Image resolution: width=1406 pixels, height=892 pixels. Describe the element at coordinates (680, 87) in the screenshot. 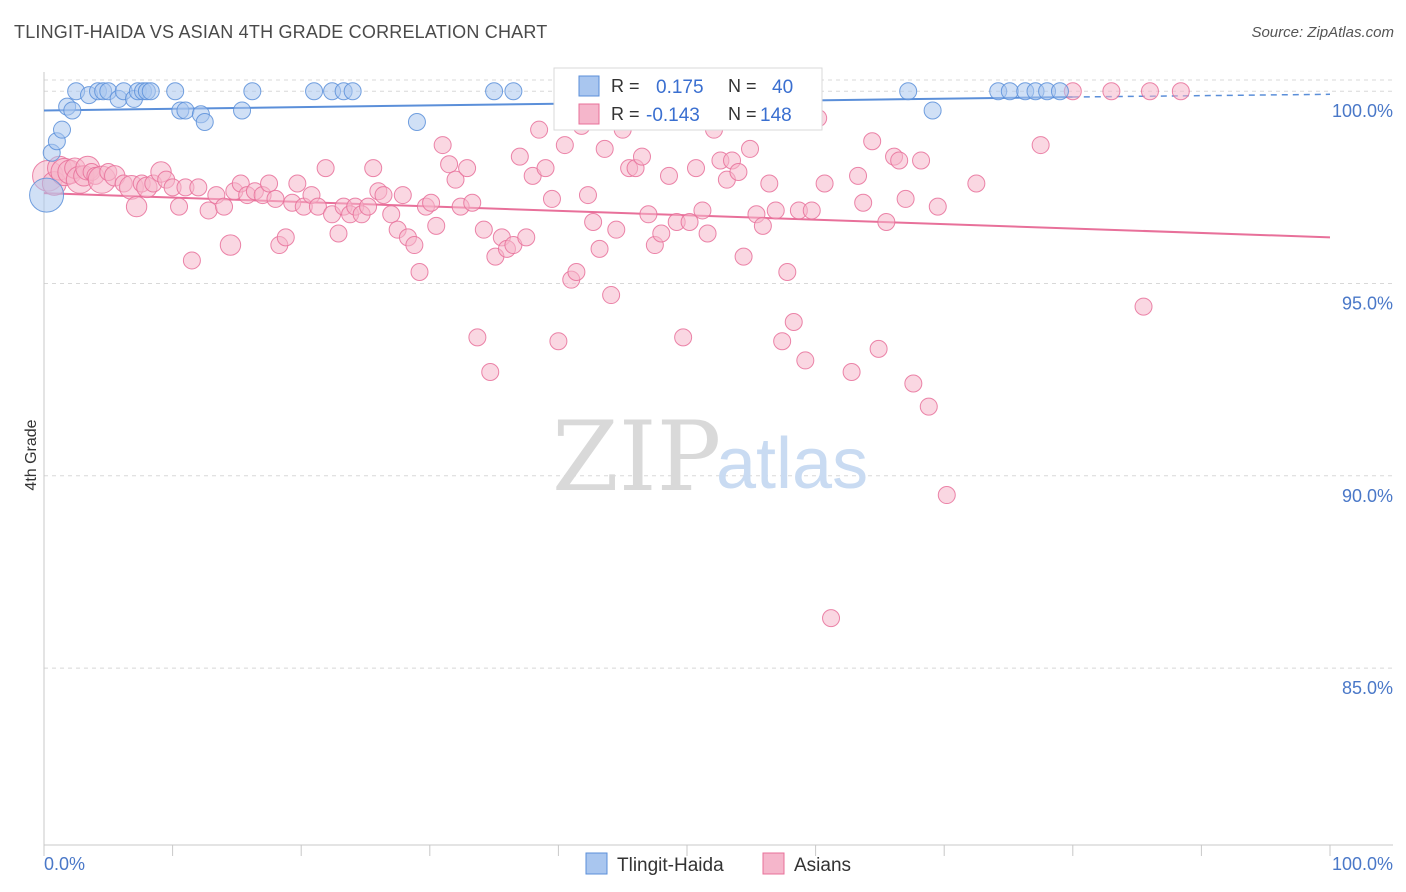

I see `stats-r-value-1: 0.175` at that location.